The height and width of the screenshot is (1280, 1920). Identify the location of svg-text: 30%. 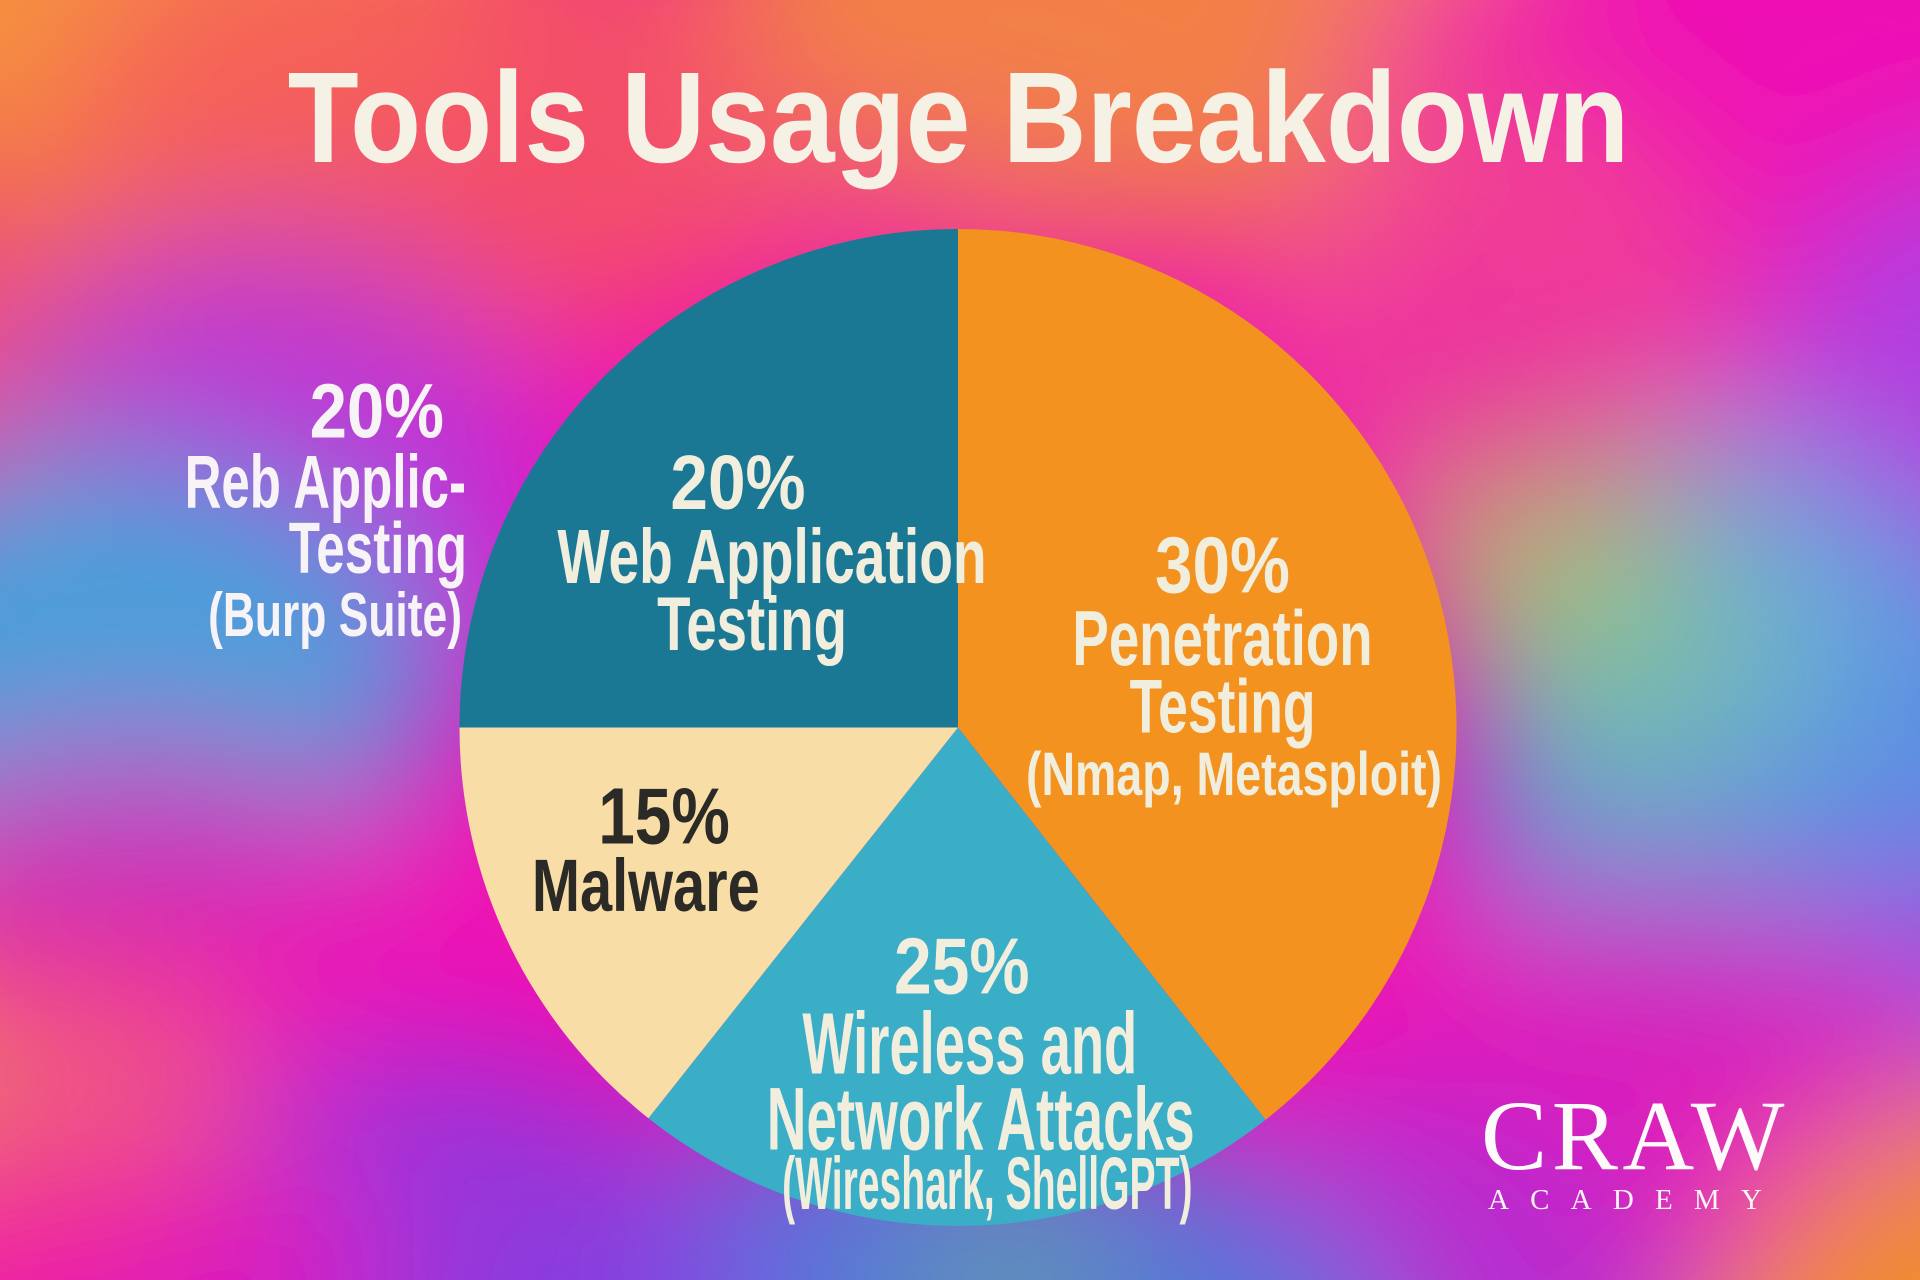
(1222, 565).